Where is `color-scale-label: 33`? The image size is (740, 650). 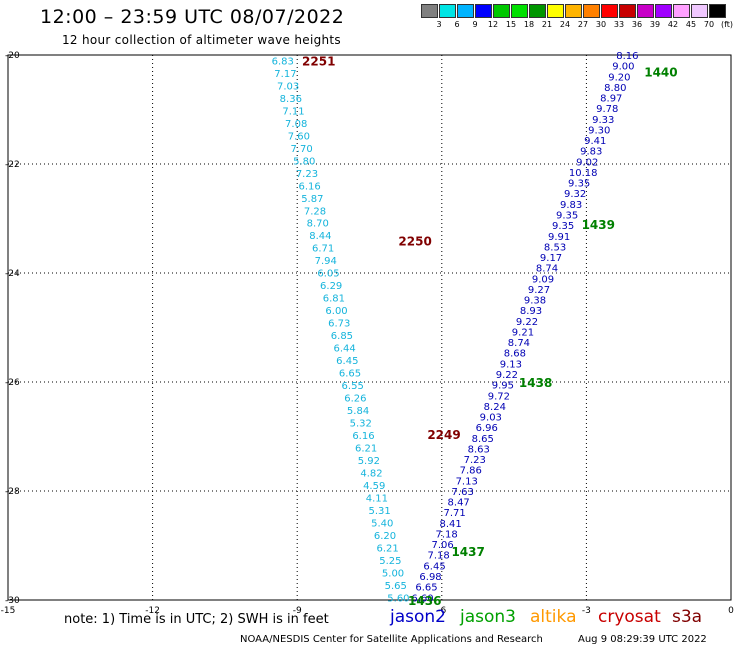 color-scale-label: 33 is located at coordinates (619, 24).